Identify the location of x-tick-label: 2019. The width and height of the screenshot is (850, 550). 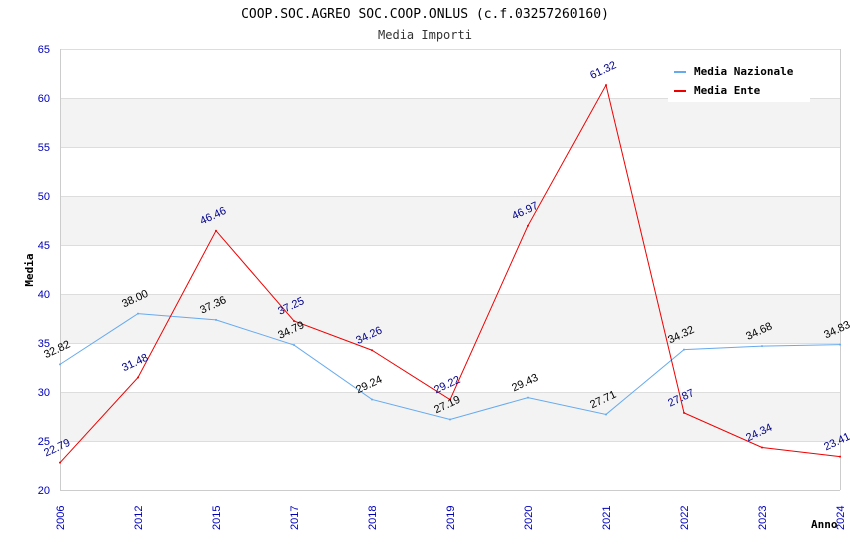
(451, 518).